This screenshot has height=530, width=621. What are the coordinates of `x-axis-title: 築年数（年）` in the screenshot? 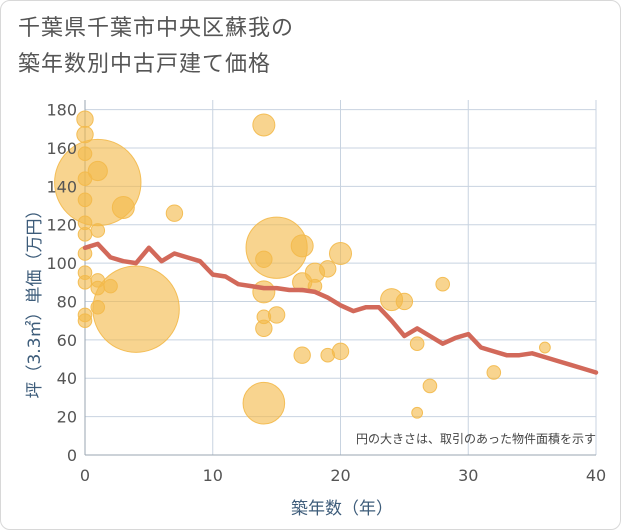 It's located at (342, 509).